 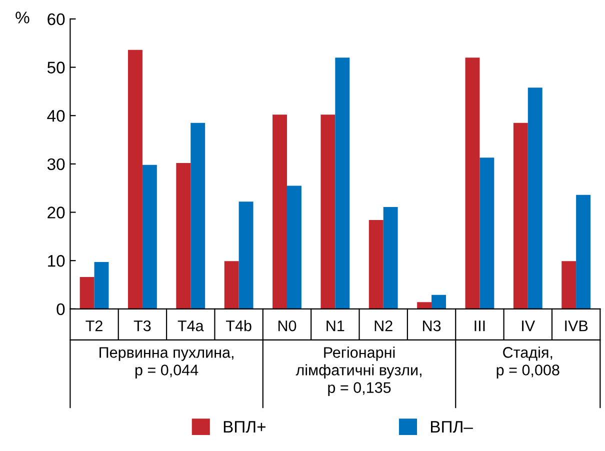 I want to click on text: Регіонарні лімфатичні вузли, p = 0,135, so click(x=359, y=371).